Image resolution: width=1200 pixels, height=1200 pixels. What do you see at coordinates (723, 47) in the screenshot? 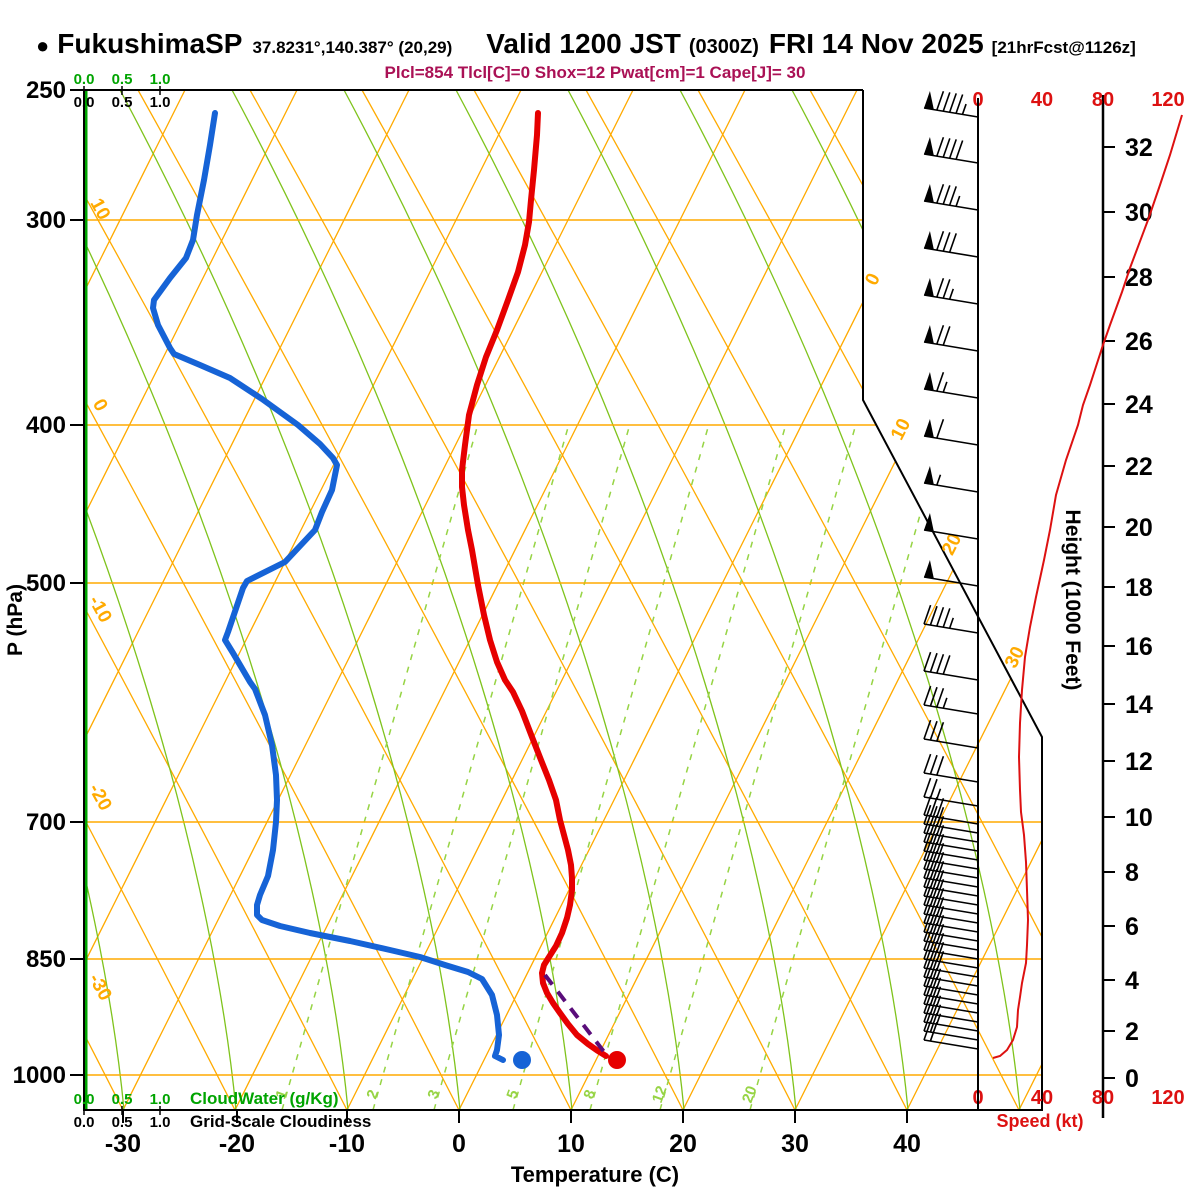
I see `valid-time-zulu: (0300Z)` at bounding box center [723, 47].